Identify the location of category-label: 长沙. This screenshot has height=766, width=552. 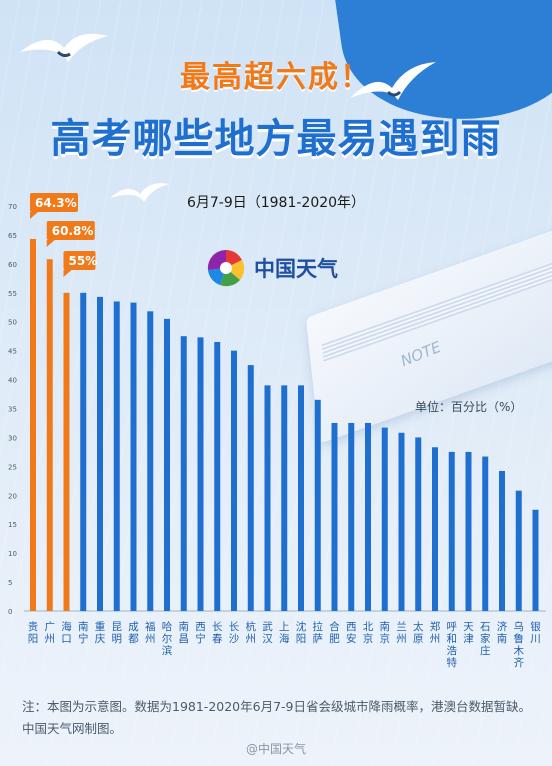
(234, 633).